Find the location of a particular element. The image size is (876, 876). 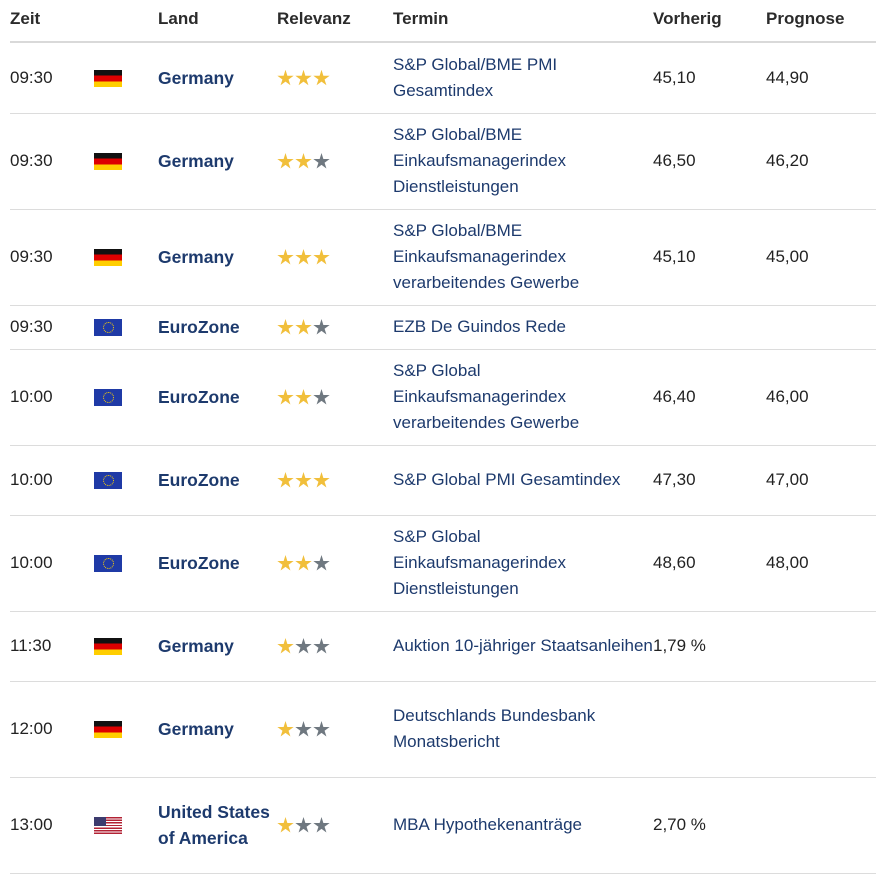

previous-value: 47,30 is located at coordinates (709, 480).